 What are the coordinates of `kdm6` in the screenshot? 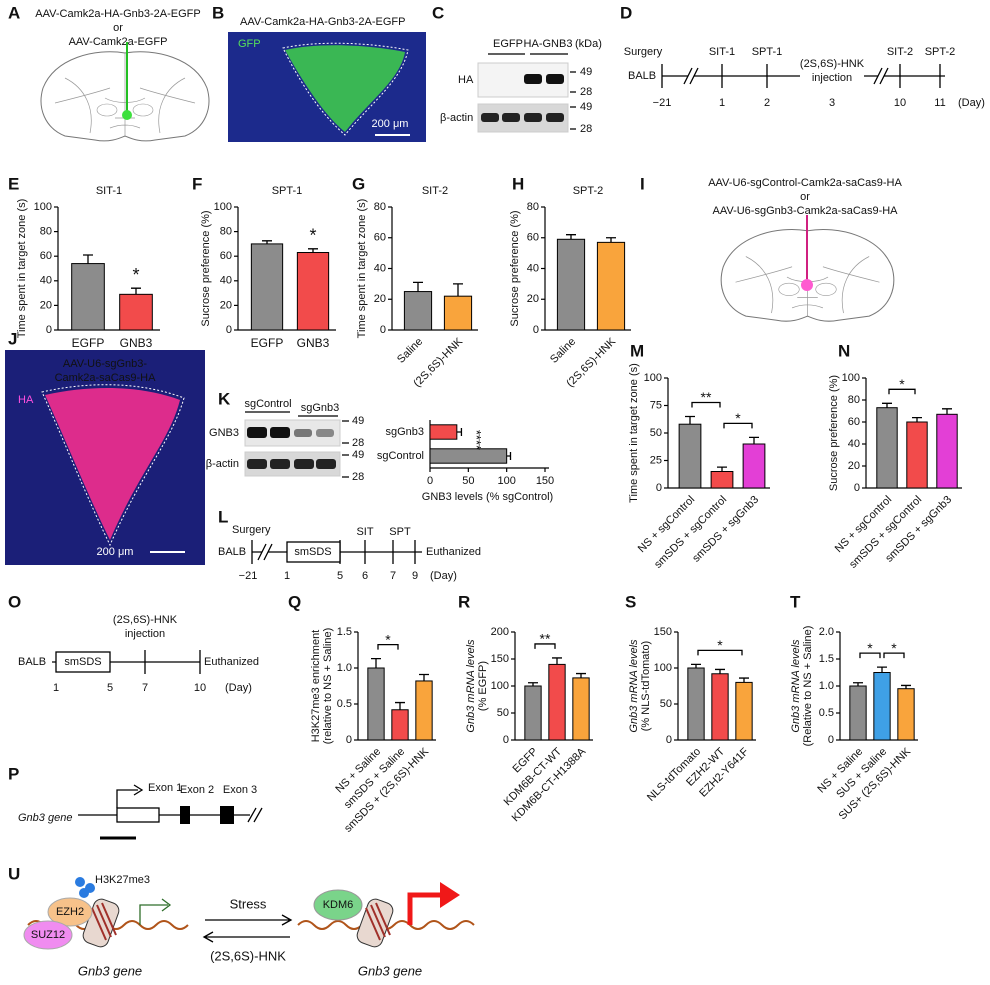 It's located at (338, 905).